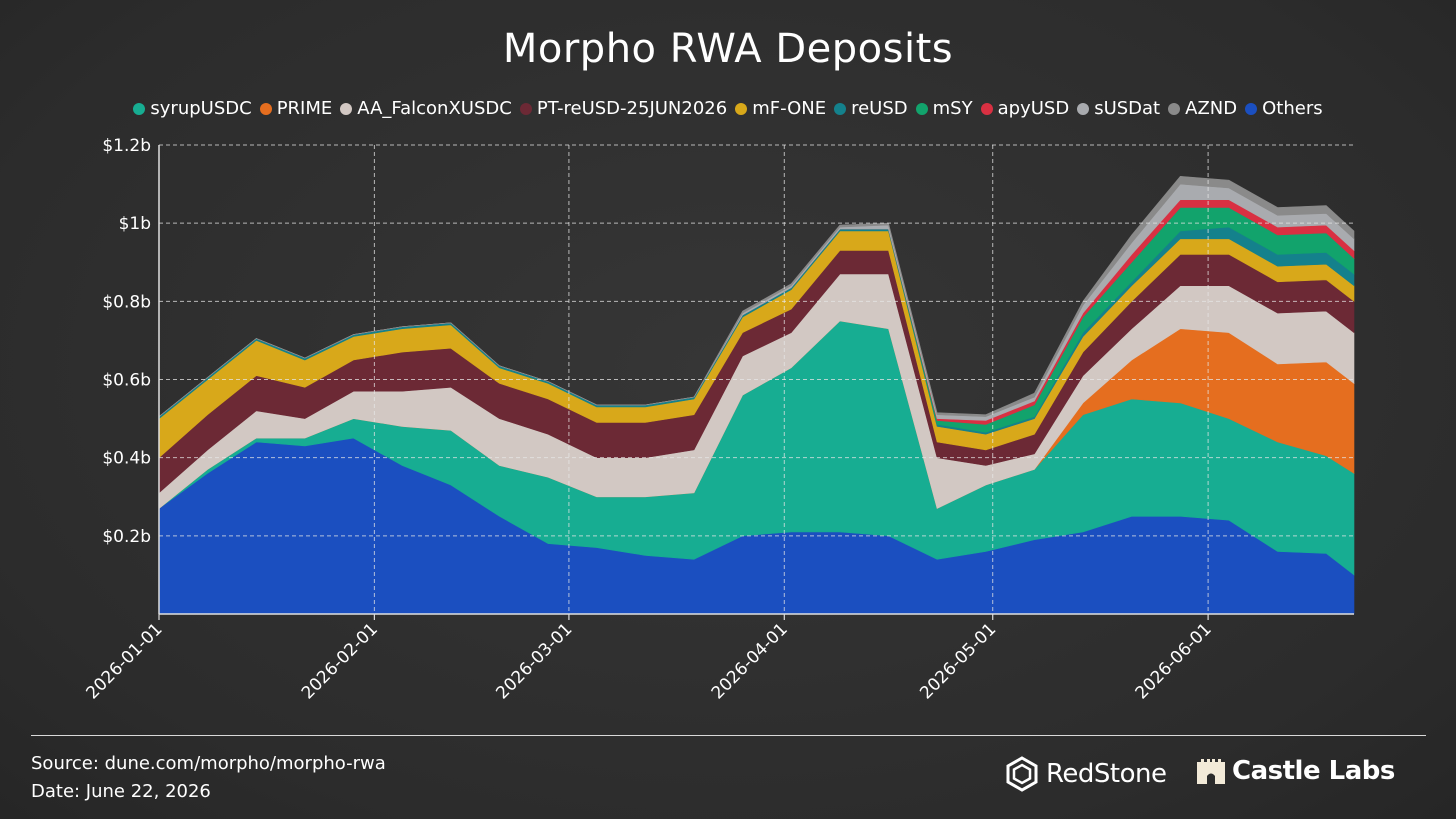 This screenshot has width=1456, height=819. I want to click on redstone-logo: RedStone, so click(1085, 774).